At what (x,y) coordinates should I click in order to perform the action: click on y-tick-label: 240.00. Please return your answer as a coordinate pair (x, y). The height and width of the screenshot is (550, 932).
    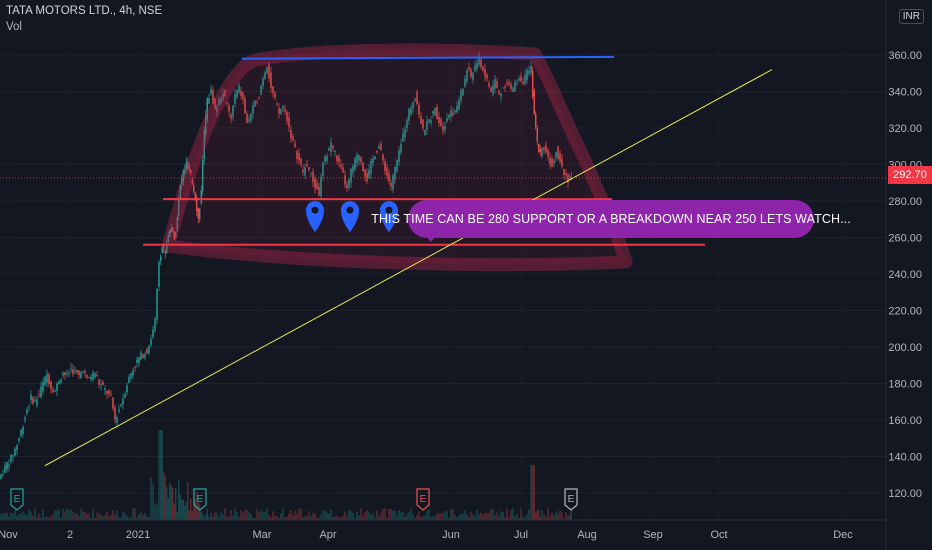
    Looking at the image, I should click on (905, 275).